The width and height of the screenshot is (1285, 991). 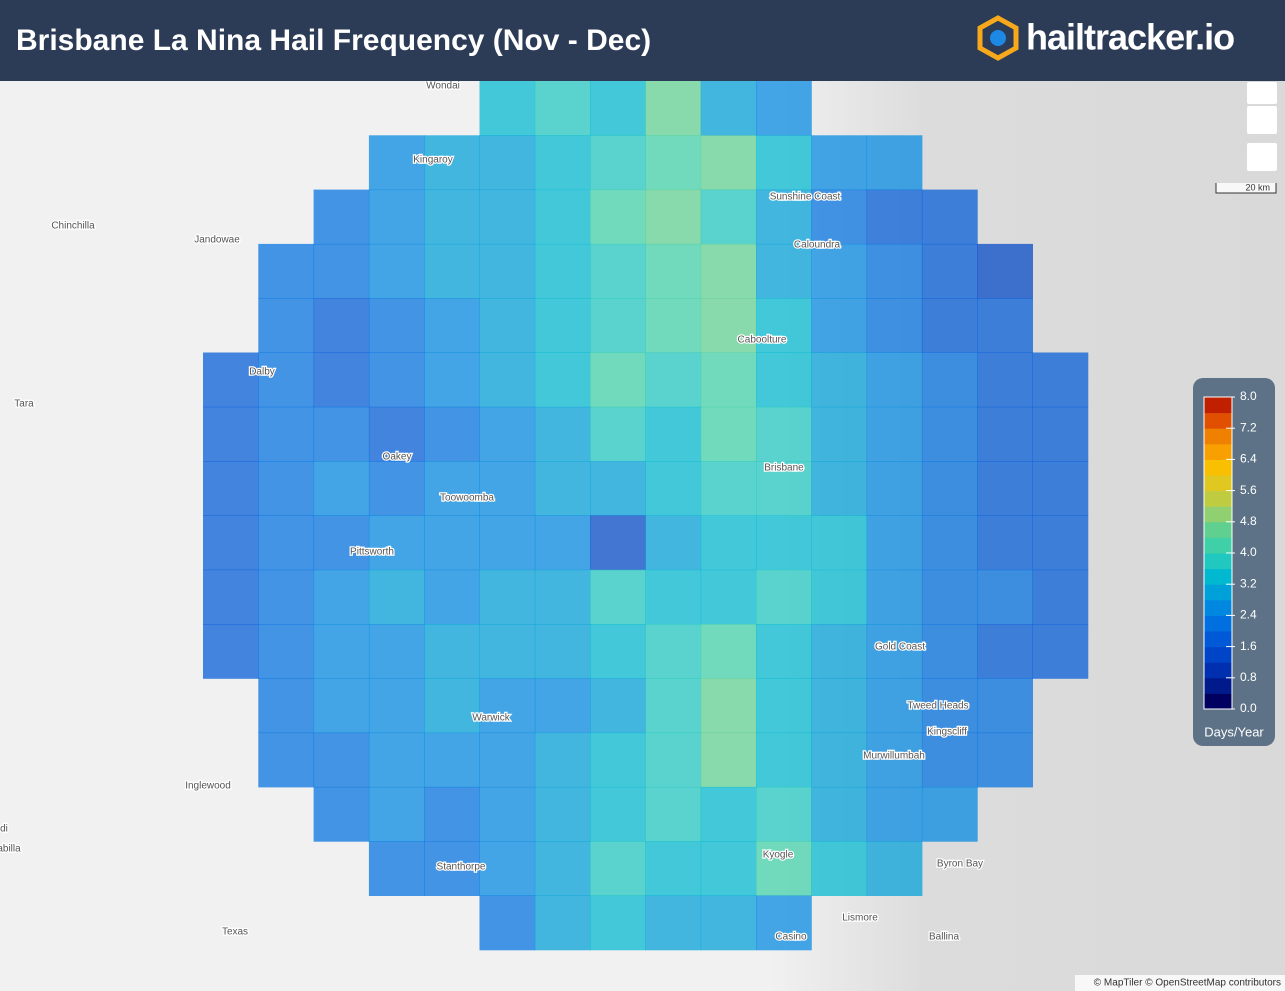 What do you see at coordinates (1234, 731) in the screenshot?
I see `legend-unit: Days/Year` at bounding box center [1234, 731].